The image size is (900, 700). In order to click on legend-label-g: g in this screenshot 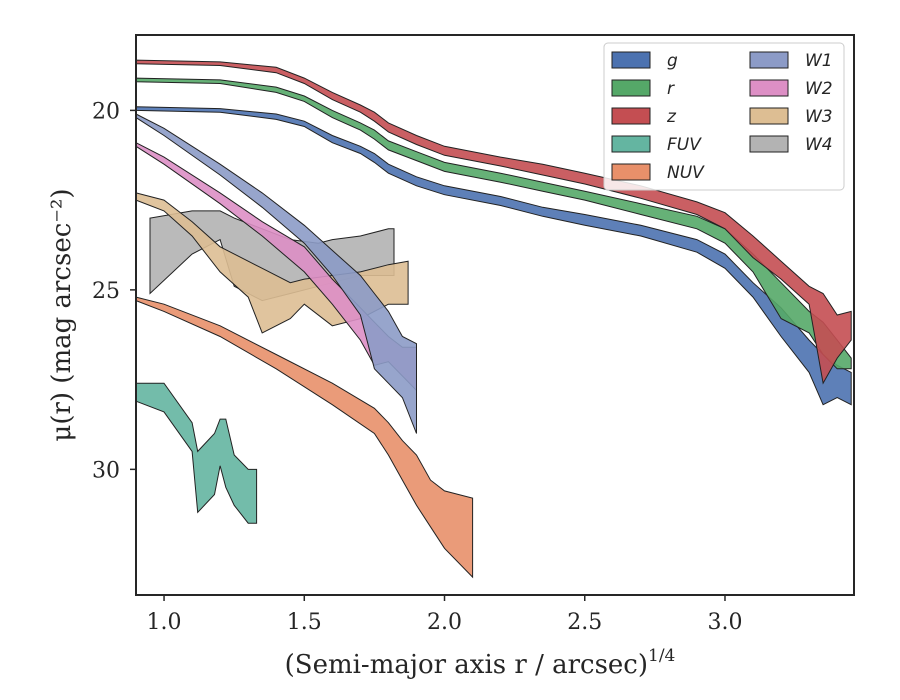, I will do `click(672, 61)`.